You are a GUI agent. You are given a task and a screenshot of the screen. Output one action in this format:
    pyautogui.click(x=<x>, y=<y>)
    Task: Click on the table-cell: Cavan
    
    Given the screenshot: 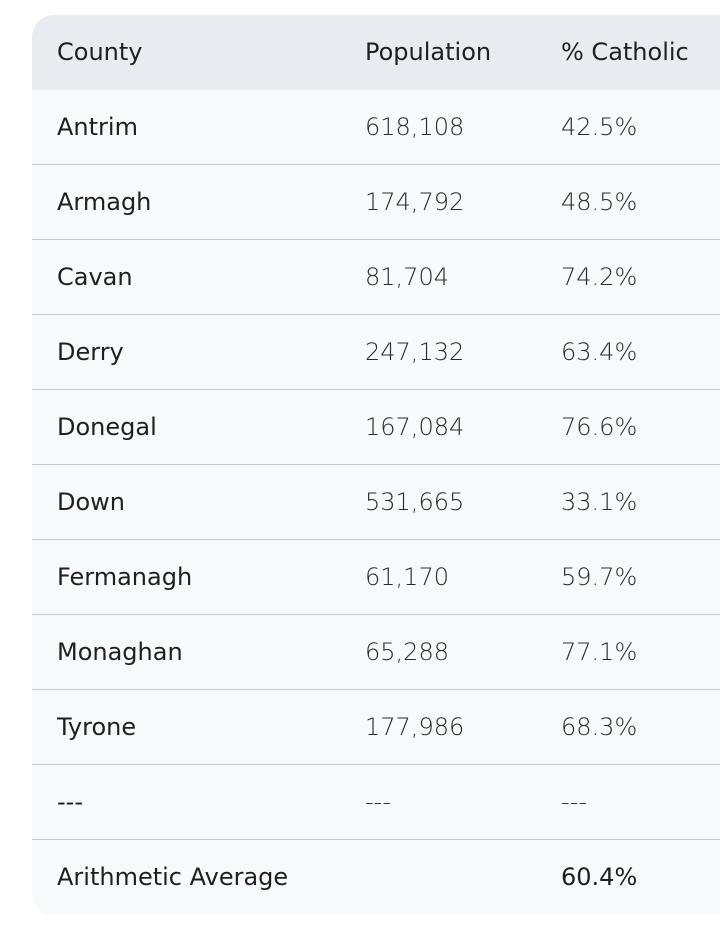 What is the action you would take?
    pyautogui.click(x=95, y=277)
    